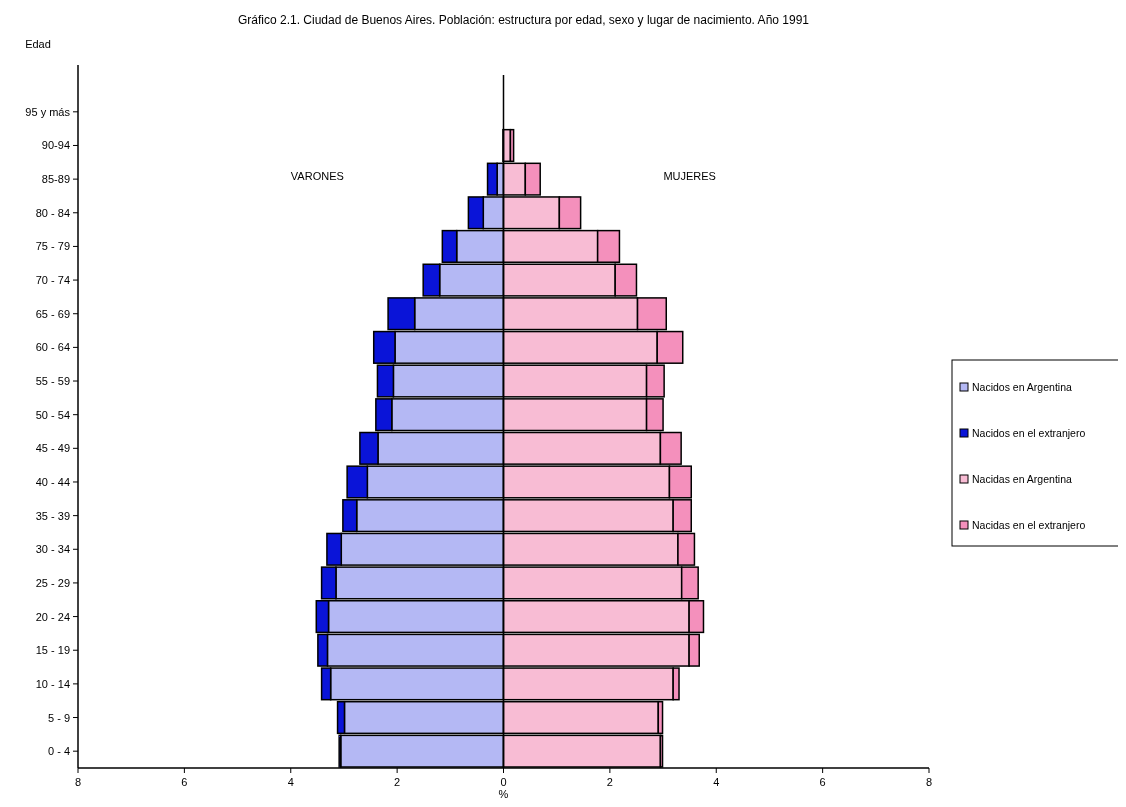 Image resolution: width=1126 pixels, height=807 pixels. Describe the element at coordinates (58, 717) in the screenshot. I see `y-tick-label: 5 - 9` at that location.